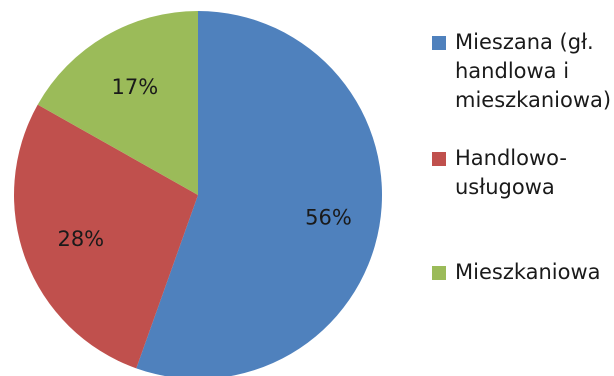  What do you see at coordinates (439, 273) in the screenshot?
I see `legend-swatch-mieszkaniowa` at bounding box center [439, 273].